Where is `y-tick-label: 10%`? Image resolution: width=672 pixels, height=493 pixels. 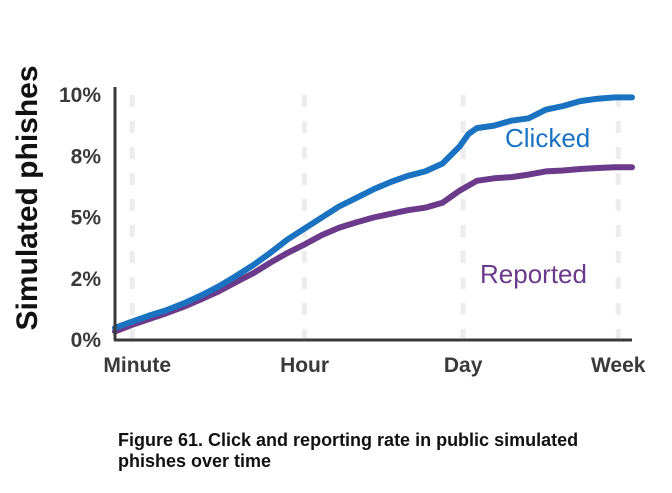 y-tick-label: 10% is located at coordinates (80, 95).